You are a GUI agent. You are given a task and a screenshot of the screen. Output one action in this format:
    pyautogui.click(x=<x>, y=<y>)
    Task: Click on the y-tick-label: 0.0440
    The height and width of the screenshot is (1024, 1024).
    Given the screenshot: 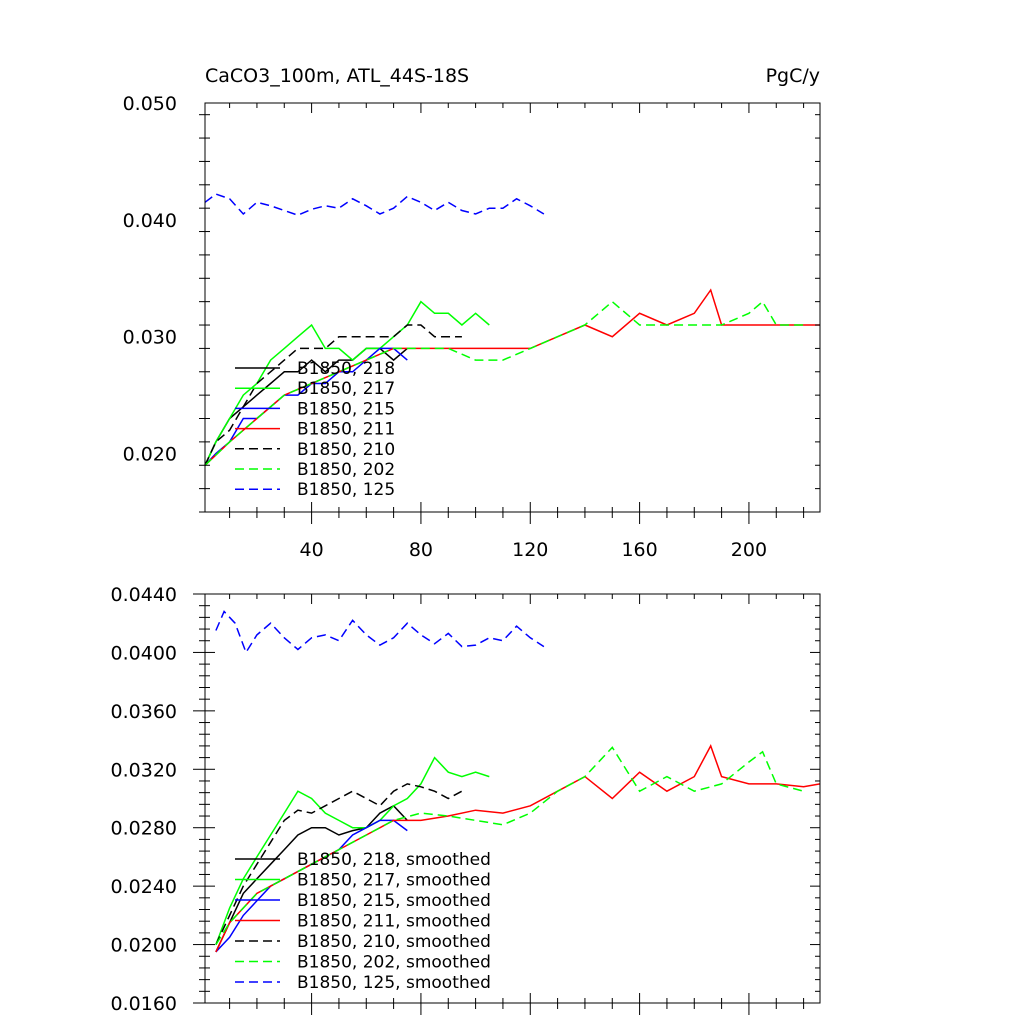 What is the action you would take?
    pyautogui.click(x=144, y=595)
    